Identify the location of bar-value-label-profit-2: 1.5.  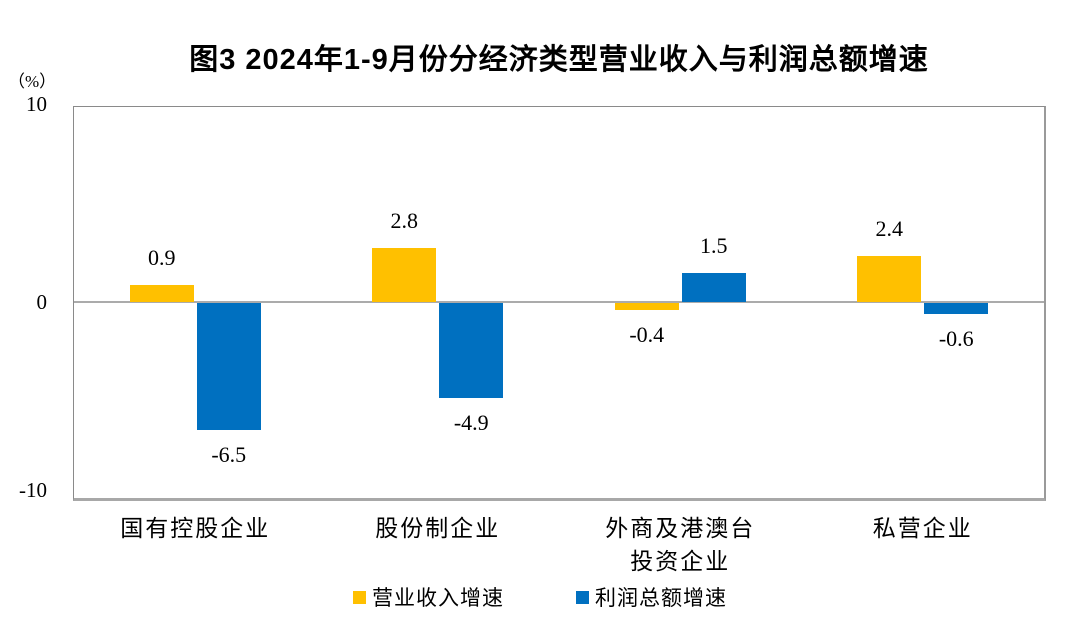
(714, 246).